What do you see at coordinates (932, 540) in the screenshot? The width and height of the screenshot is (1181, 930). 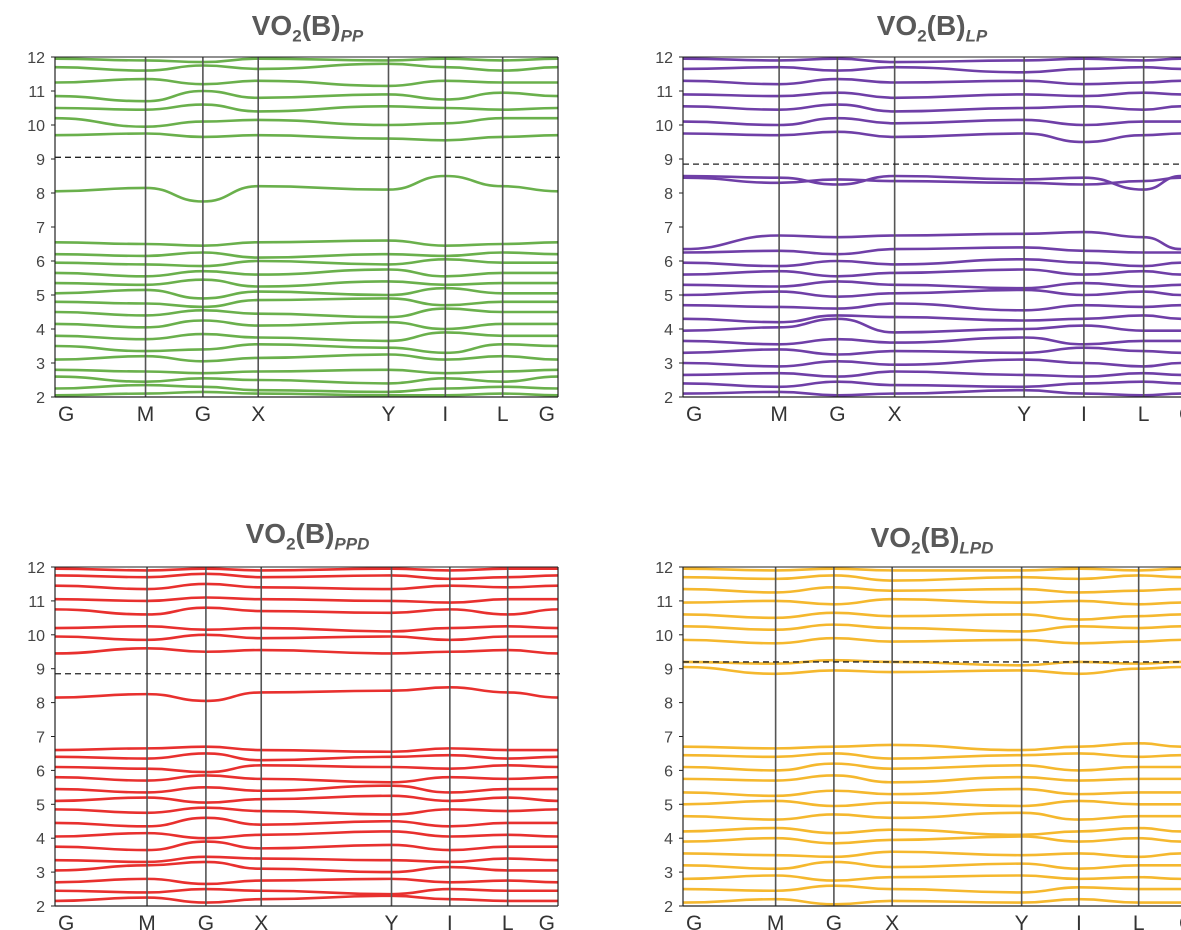 I see `chart-title-lpd: VO2(B)LPD` at bounding box center [932, 540].